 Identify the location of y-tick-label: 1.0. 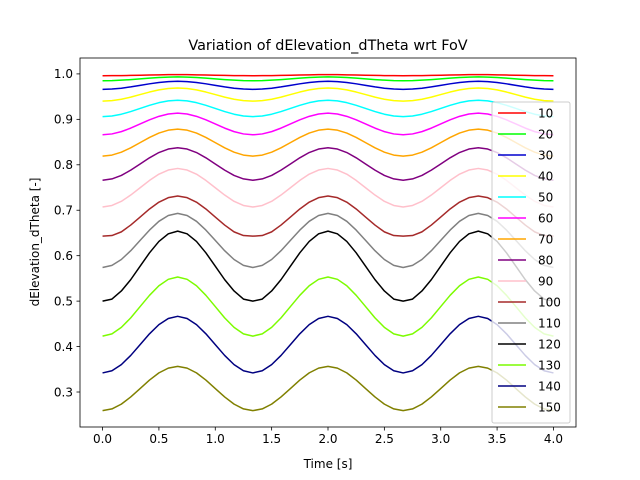
(63, 74).